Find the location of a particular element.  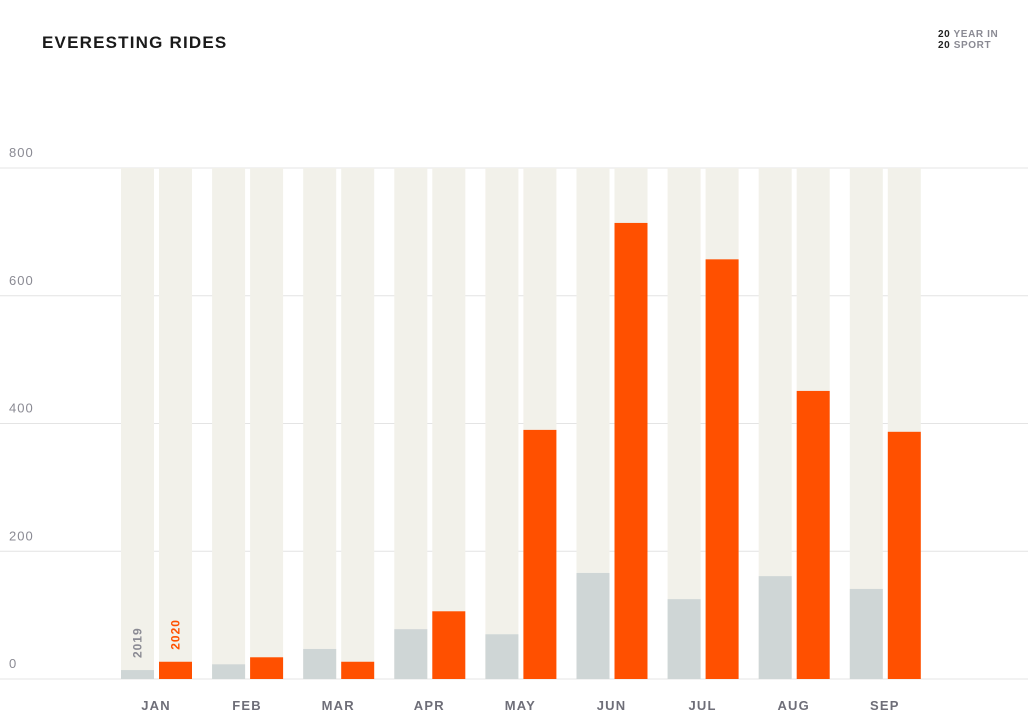

bar-2020-jun is located at coordinates (631, 450).